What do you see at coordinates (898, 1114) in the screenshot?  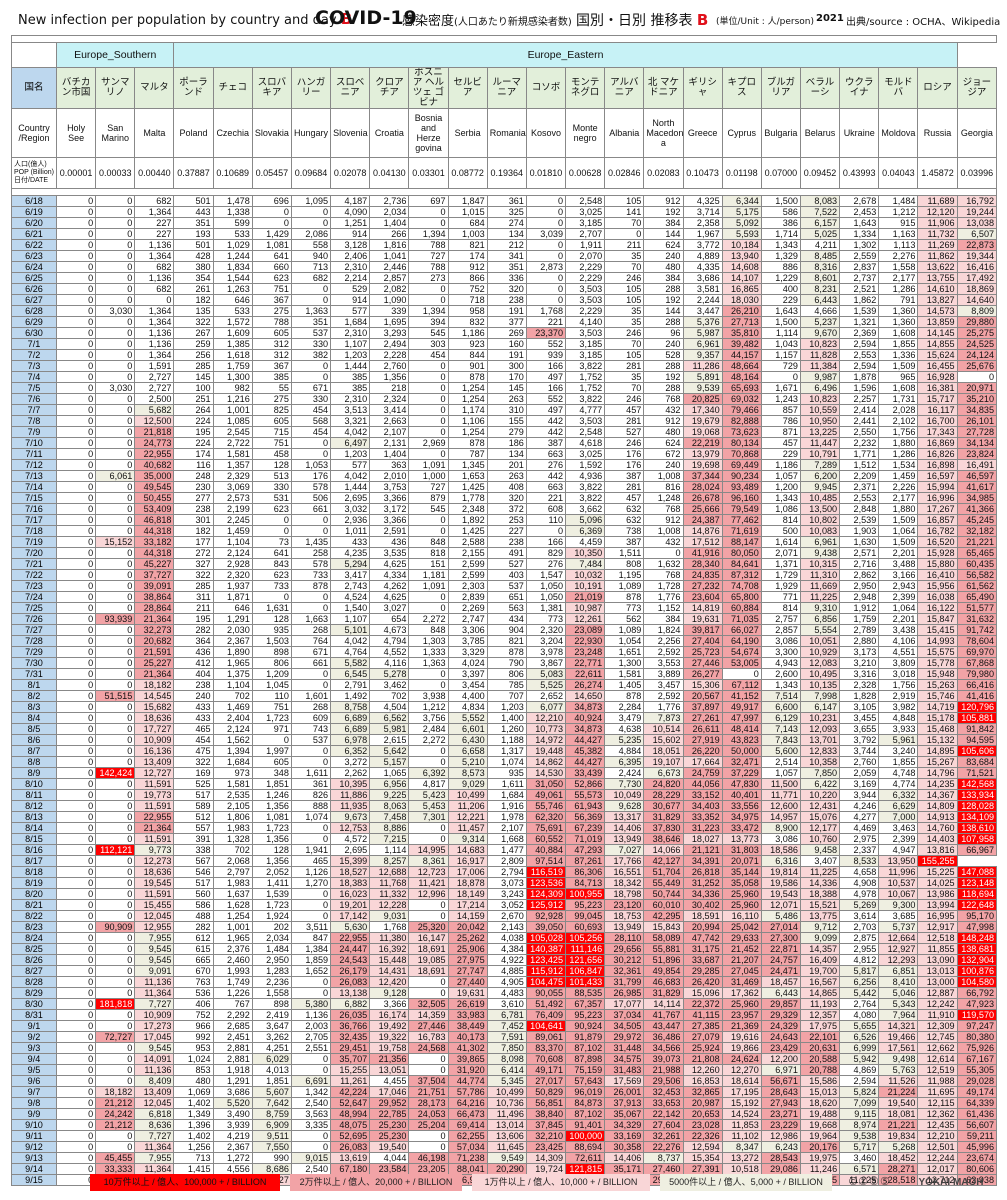 I see `value-cell: 18,081` at bounding box center [898, 1114].